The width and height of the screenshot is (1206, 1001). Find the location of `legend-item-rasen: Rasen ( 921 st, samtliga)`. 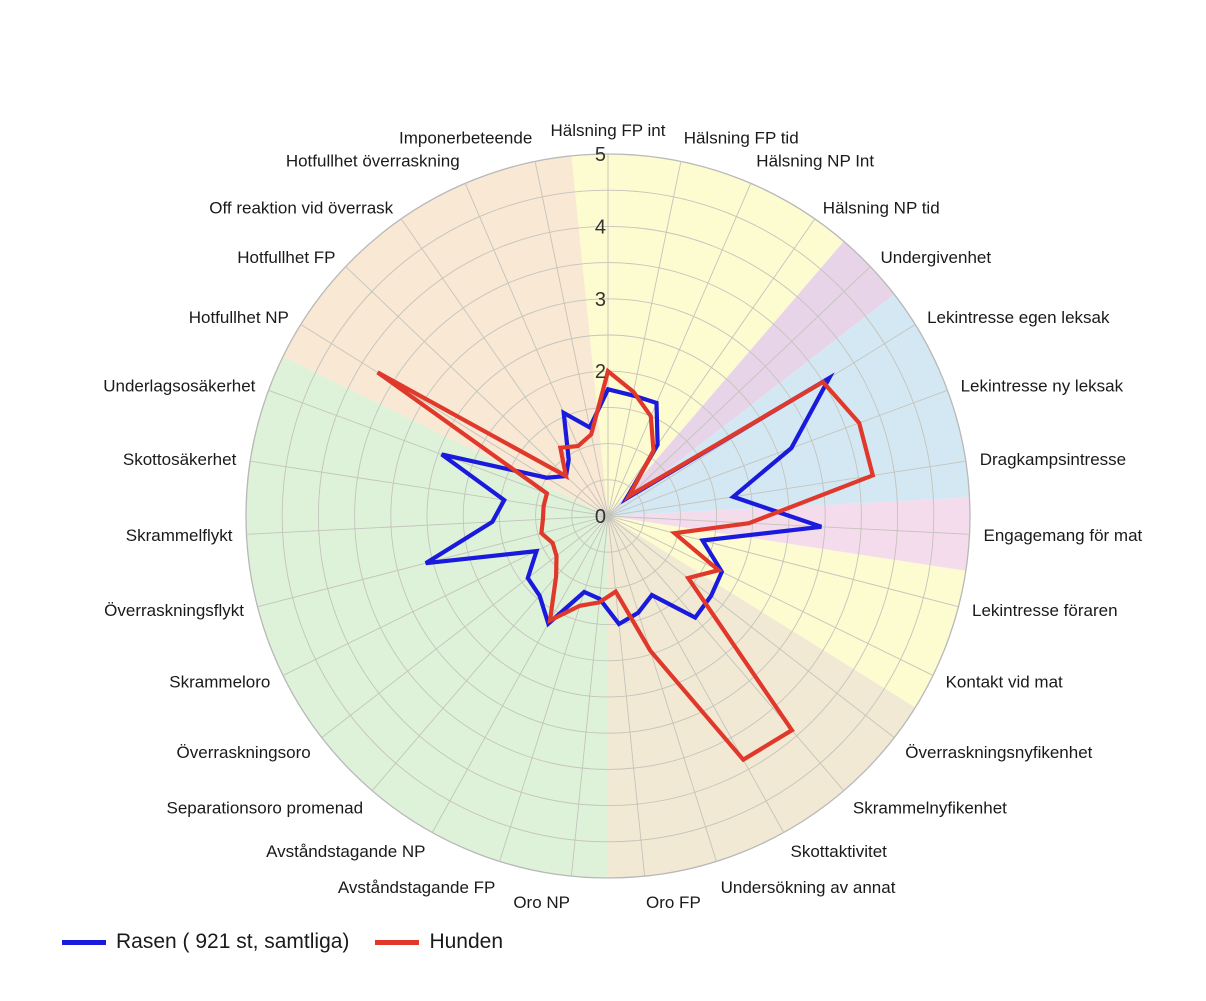

legend-item-rasen: Rasen ( 921 st, samtliga) is located at coordinates (205, 942).